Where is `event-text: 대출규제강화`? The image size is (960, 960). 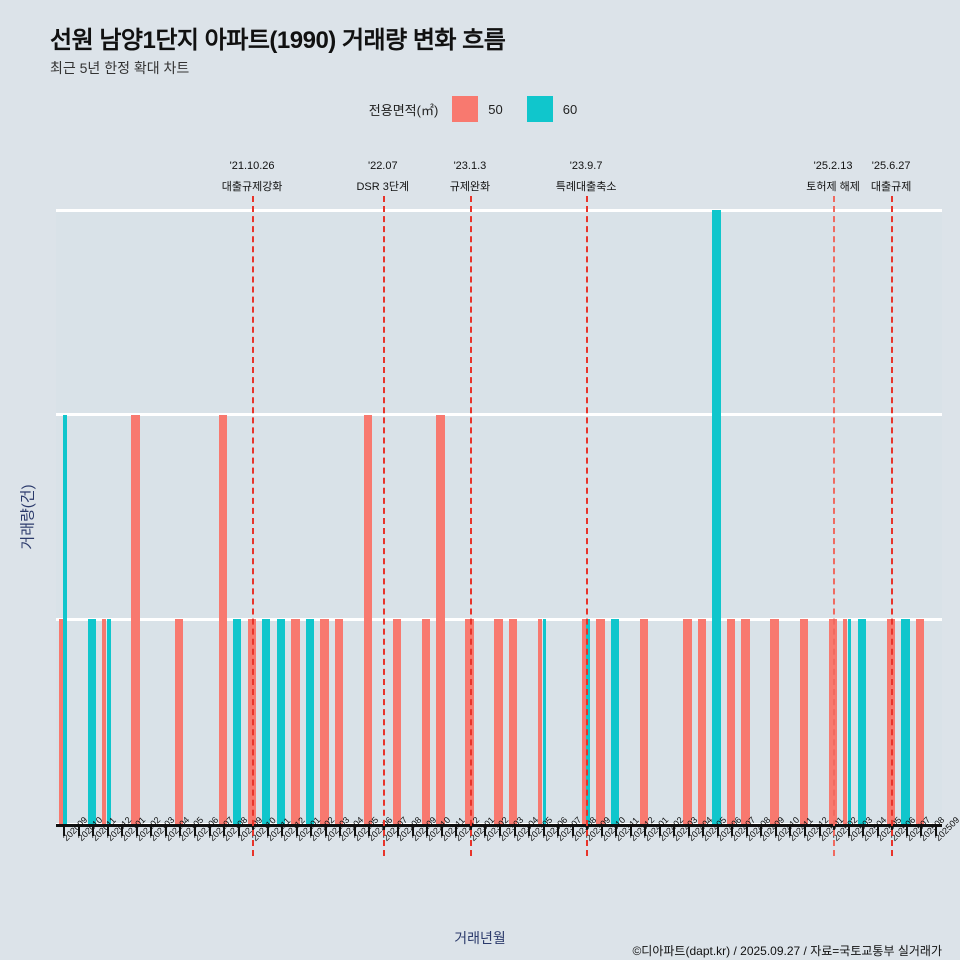
event-text: 대출규제강화 is located at coordinates (252, 187).